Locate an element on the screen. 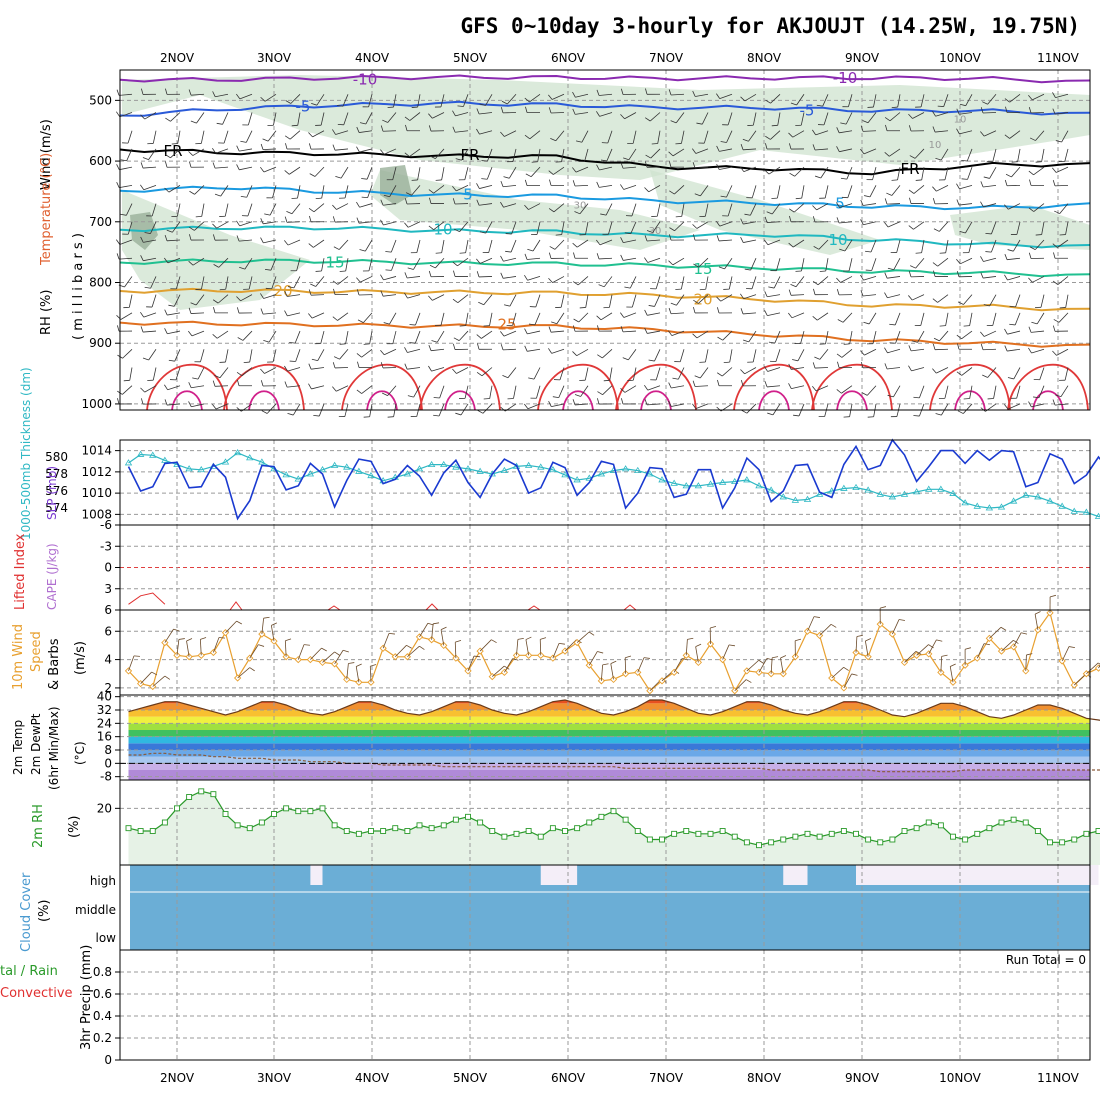 This screenshot has height=1100, width=1100. top-day-label: 7NOV is located at coordinates (666, 58).